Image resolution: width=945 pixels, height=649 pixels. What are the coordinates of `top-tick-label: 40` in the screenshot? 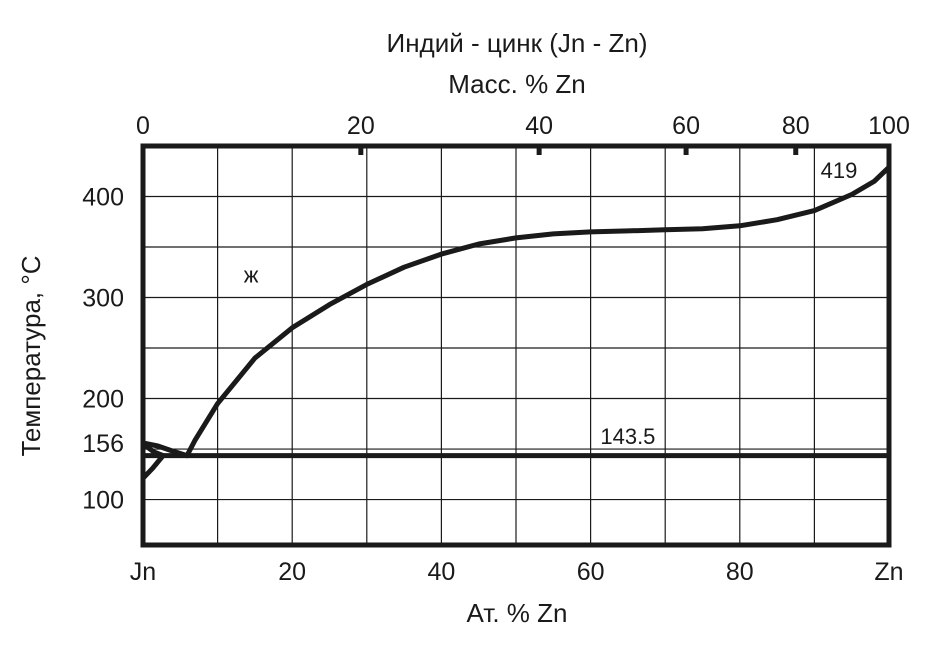 It's located at (539, 126).